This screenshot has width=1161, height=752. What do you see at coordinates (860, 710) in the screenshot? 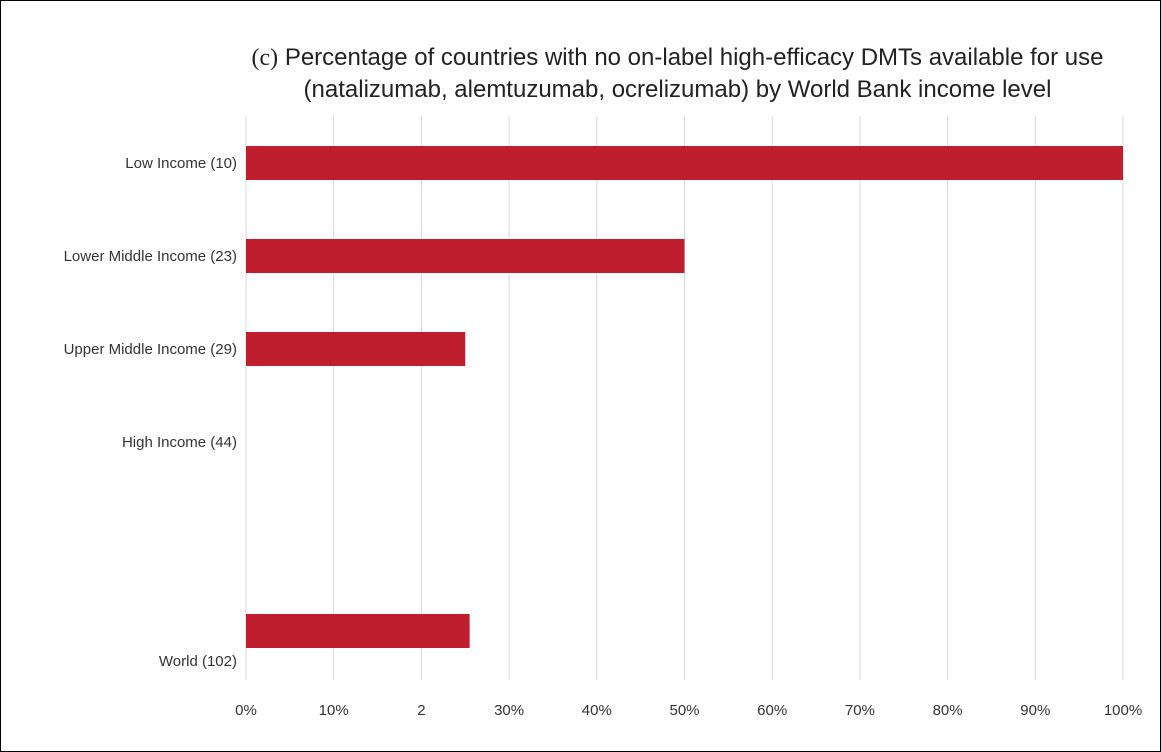
I see `x-tick-label: 70%` at bounding box center [860, 710].